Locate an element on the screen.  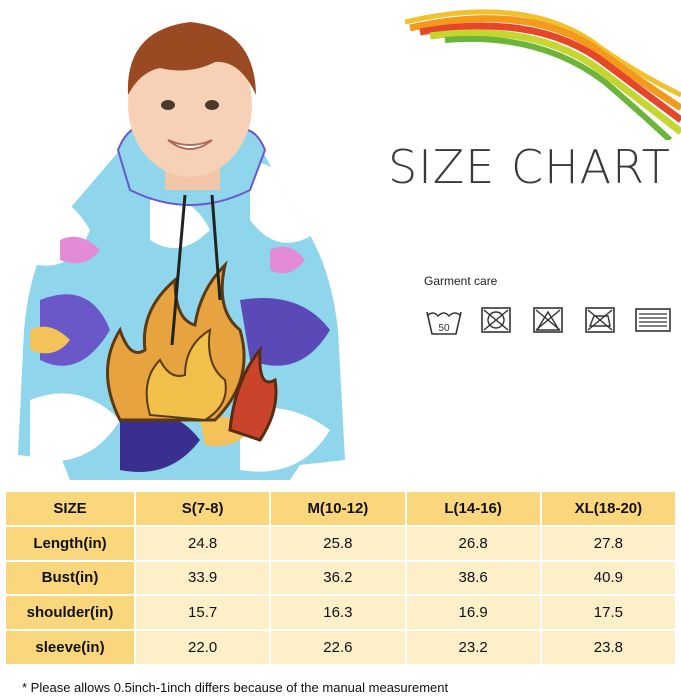
wash-temp: 50 is located at coordinates (444, 328).